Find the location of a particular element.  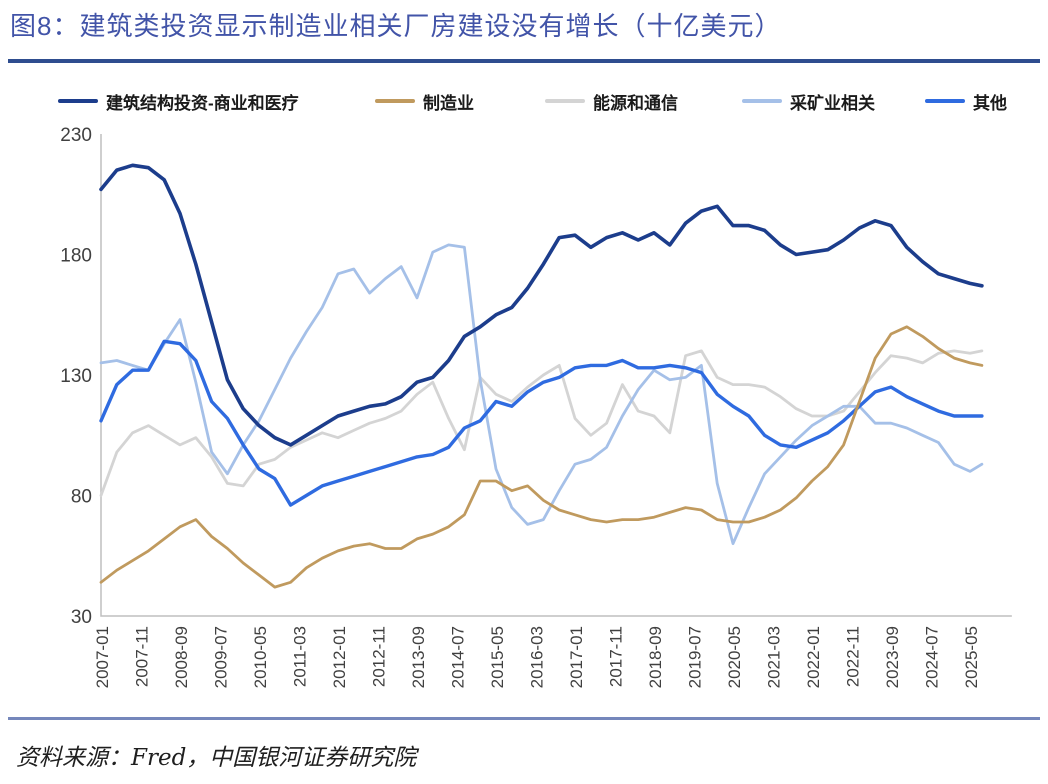

legend-item-mining: 采矿业相关 is located at coordinates (808, 101).